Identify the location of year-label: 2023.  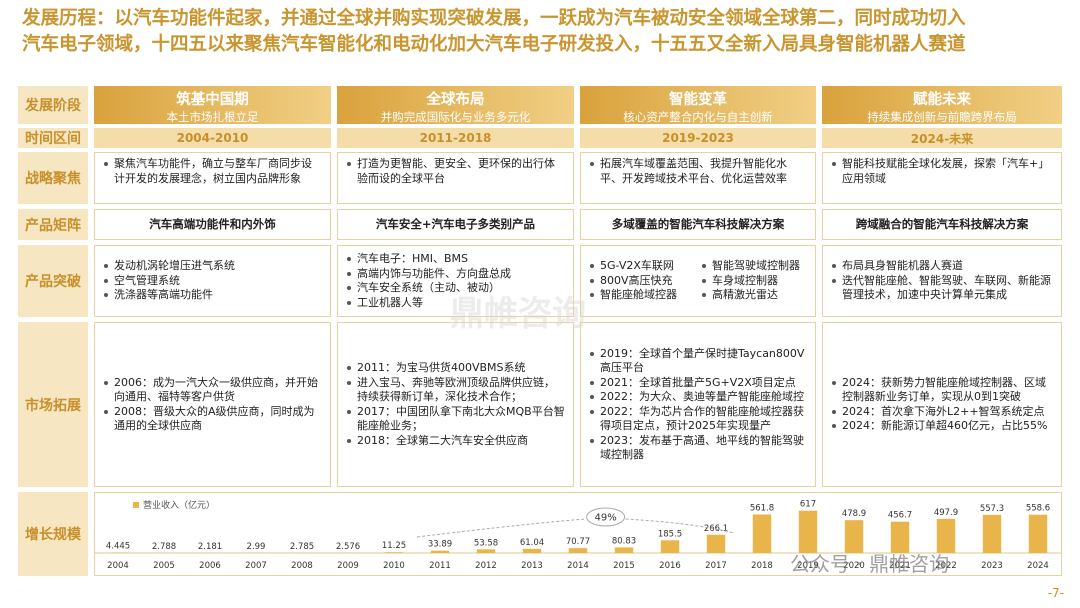
(992, 566).